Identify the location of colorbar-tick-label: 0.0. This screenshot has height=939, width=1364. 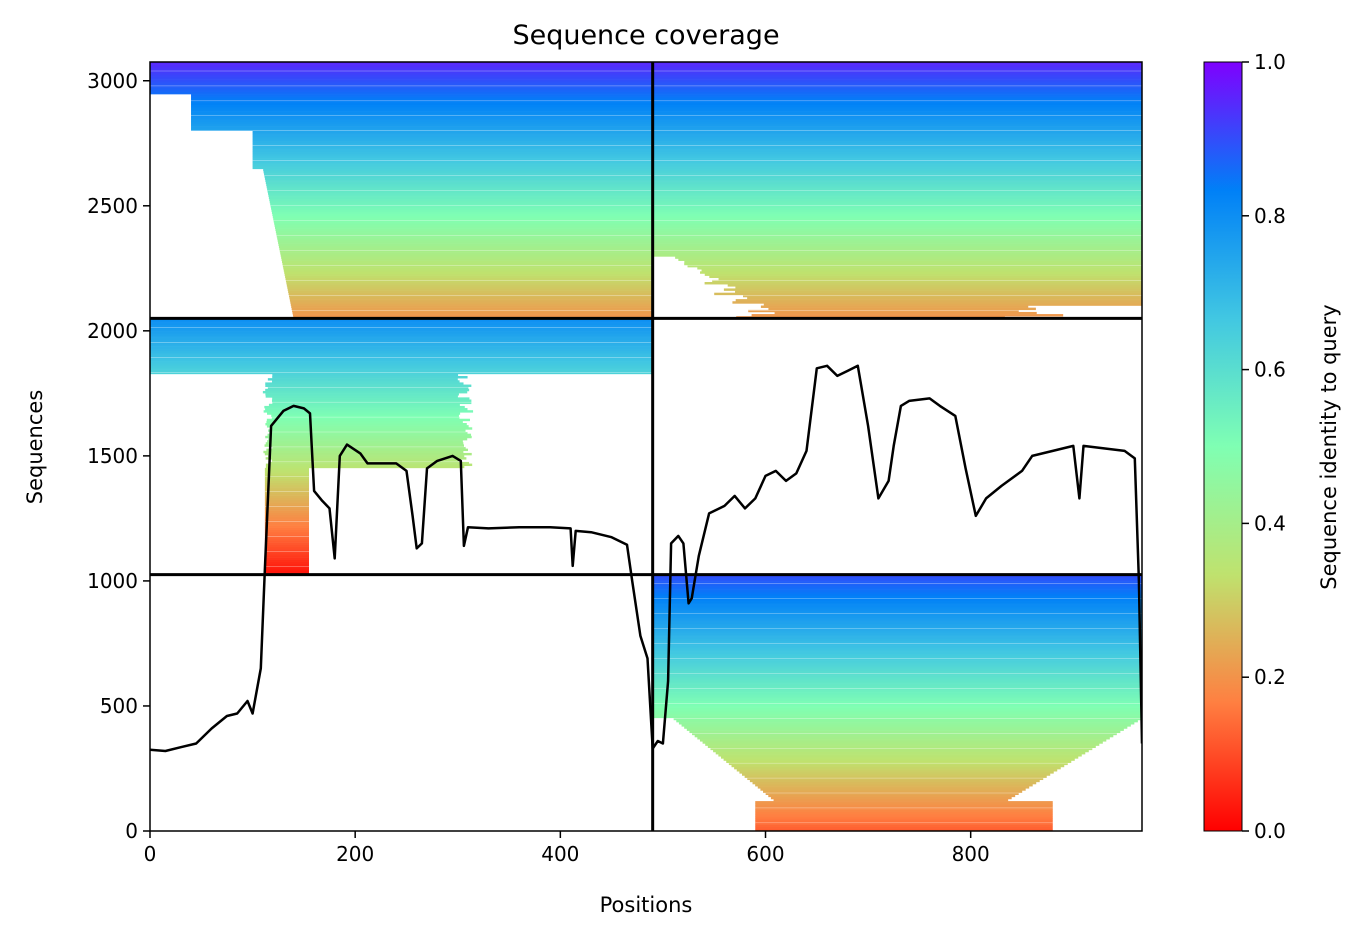
(1270, 831).